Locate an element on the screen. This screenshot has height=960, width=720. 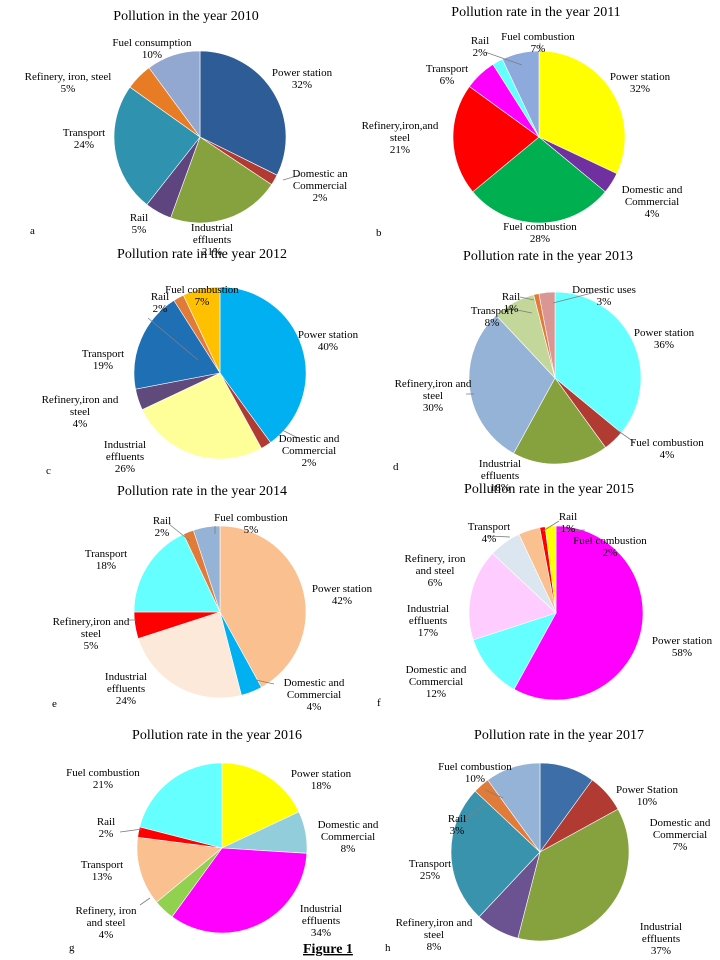
slice-label: Power station 58% is located at coordinates (682, 647).